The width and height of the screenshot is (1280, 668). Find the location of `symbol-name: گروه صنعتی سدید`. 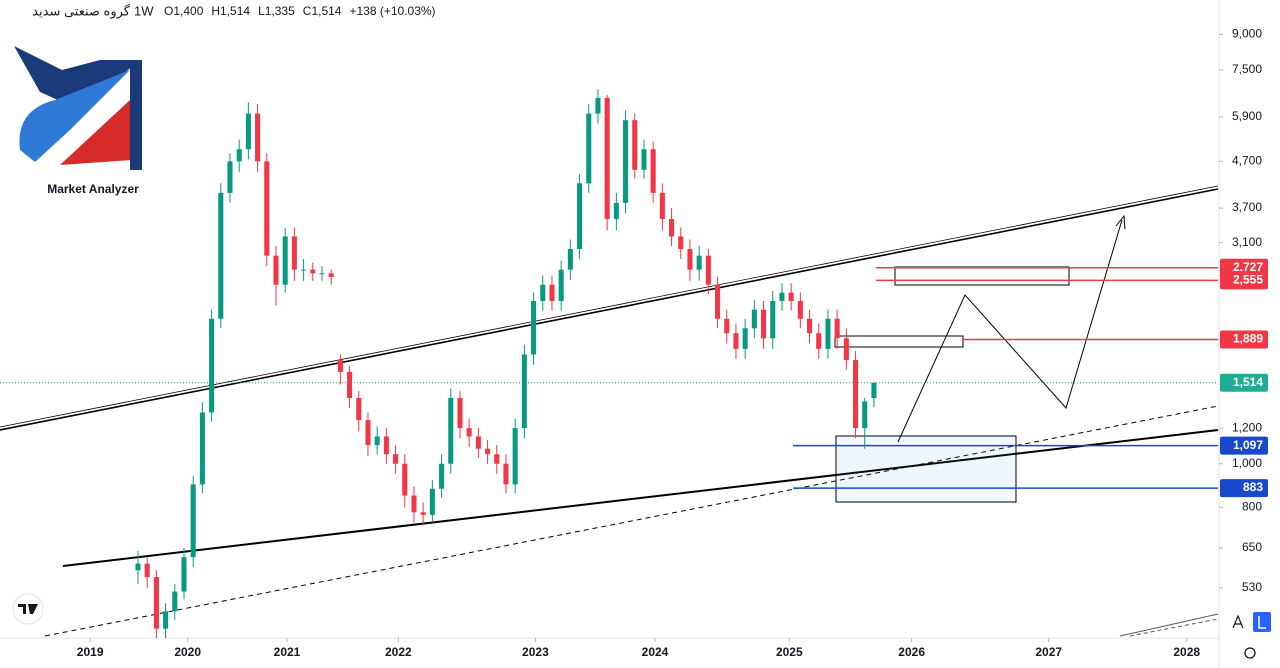

symbol-name: گروه صنعتی سدید is located at coordinates (81, 11).